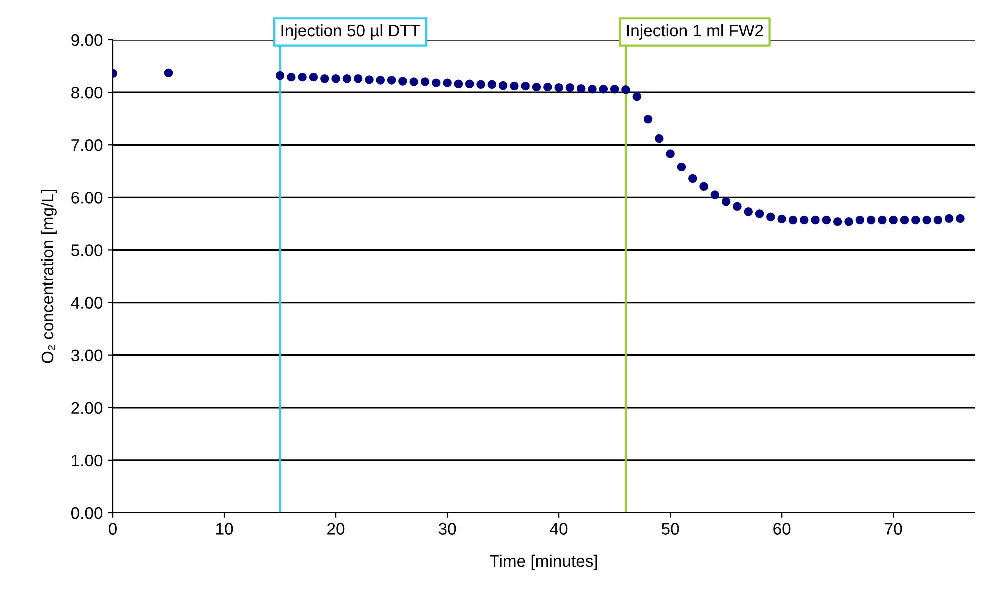 This screenshot has width=990, height=601. What do you see at coordinates (87, 356) in the screenshot?
I see `y-tick-label: 3.00` at bounding box center [87, 356].